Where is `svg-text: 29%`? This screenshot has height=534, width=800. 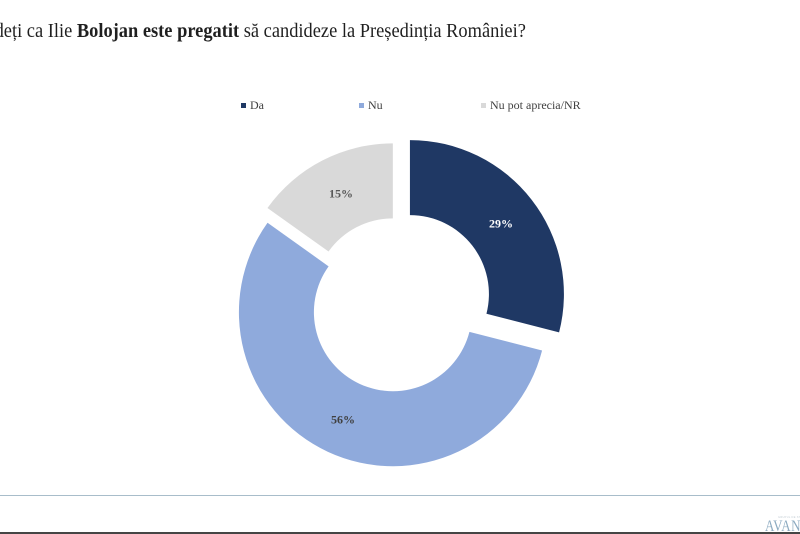 svg-text: 29% is located at coordinates (501, 223).